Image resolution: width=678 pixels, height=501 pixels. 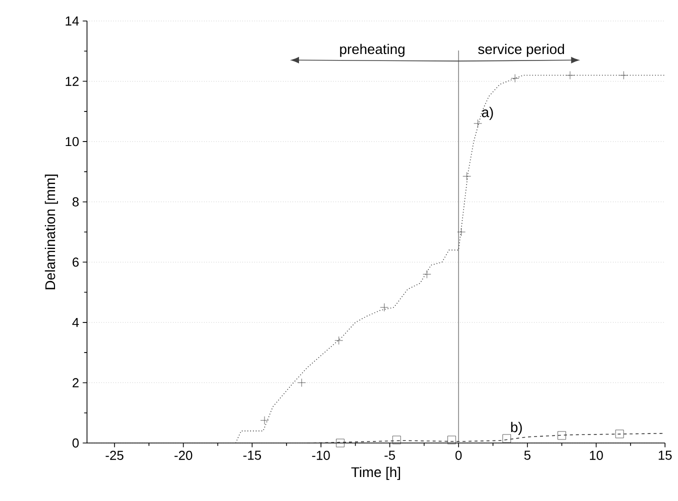 What do you see at coordinates (115, 455) in the screenshot?
I see `x-tick-label: -25` at bounding box center [115, 455].